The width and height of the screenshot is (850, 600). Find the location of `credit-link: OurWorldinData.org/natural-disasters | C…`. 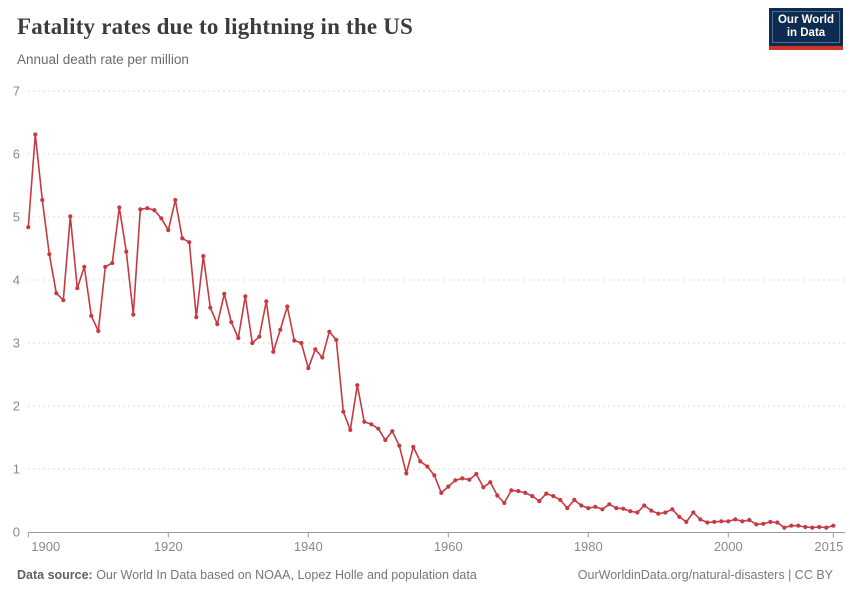

credit-link: OurWorldinData.org/natural-disasters | C… is located at coordinates (705, 575).